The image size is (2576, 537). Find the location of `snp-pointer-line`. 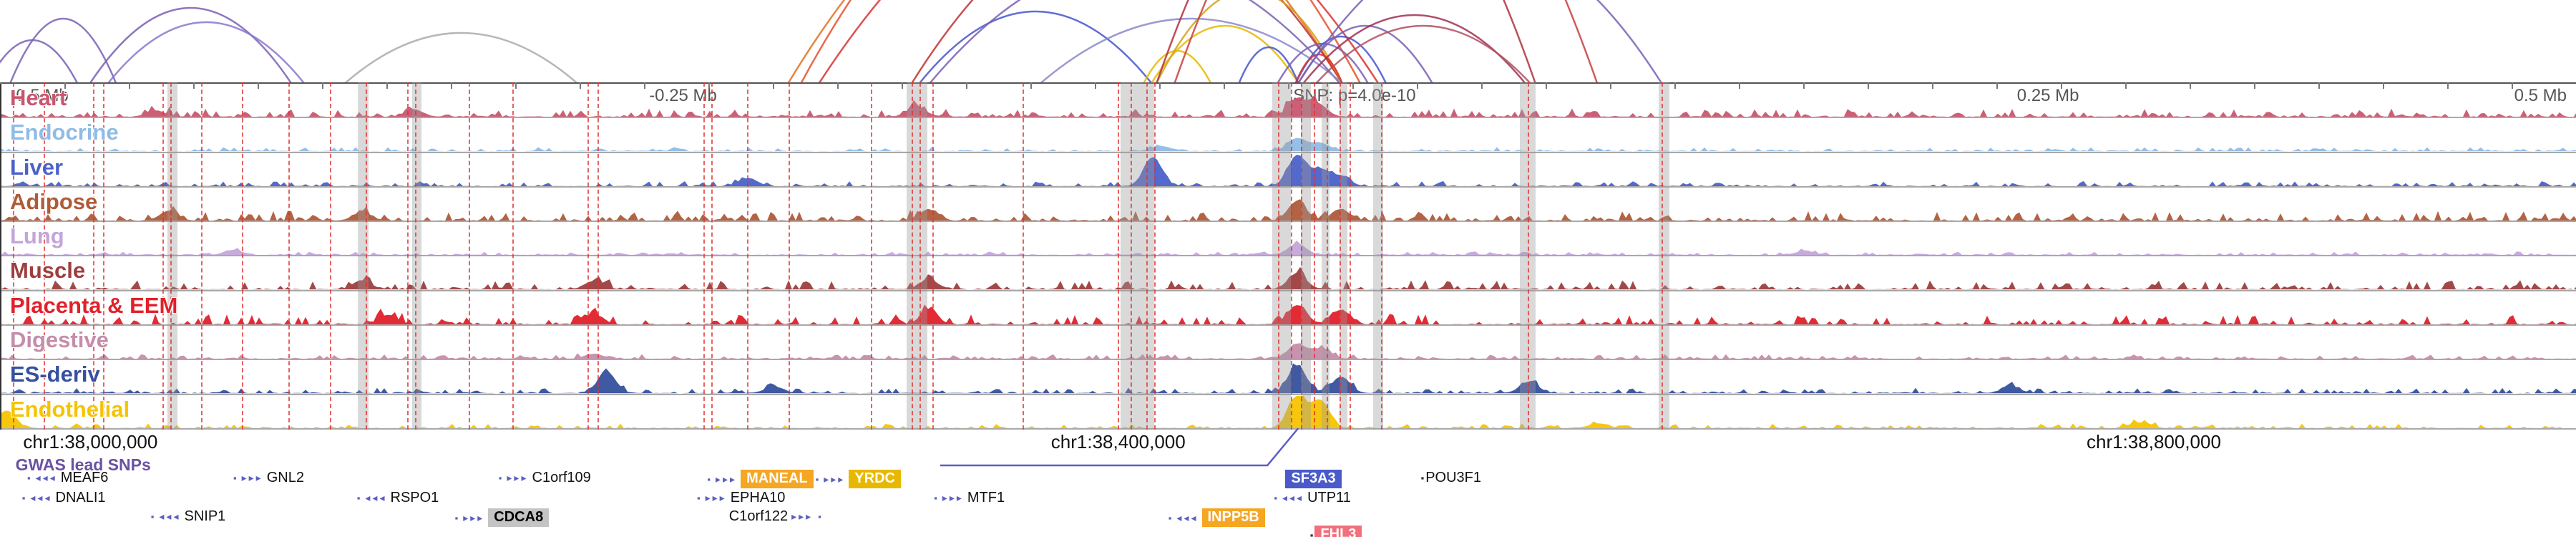

snp-pointer-line is located at coordinates (1119, 447).